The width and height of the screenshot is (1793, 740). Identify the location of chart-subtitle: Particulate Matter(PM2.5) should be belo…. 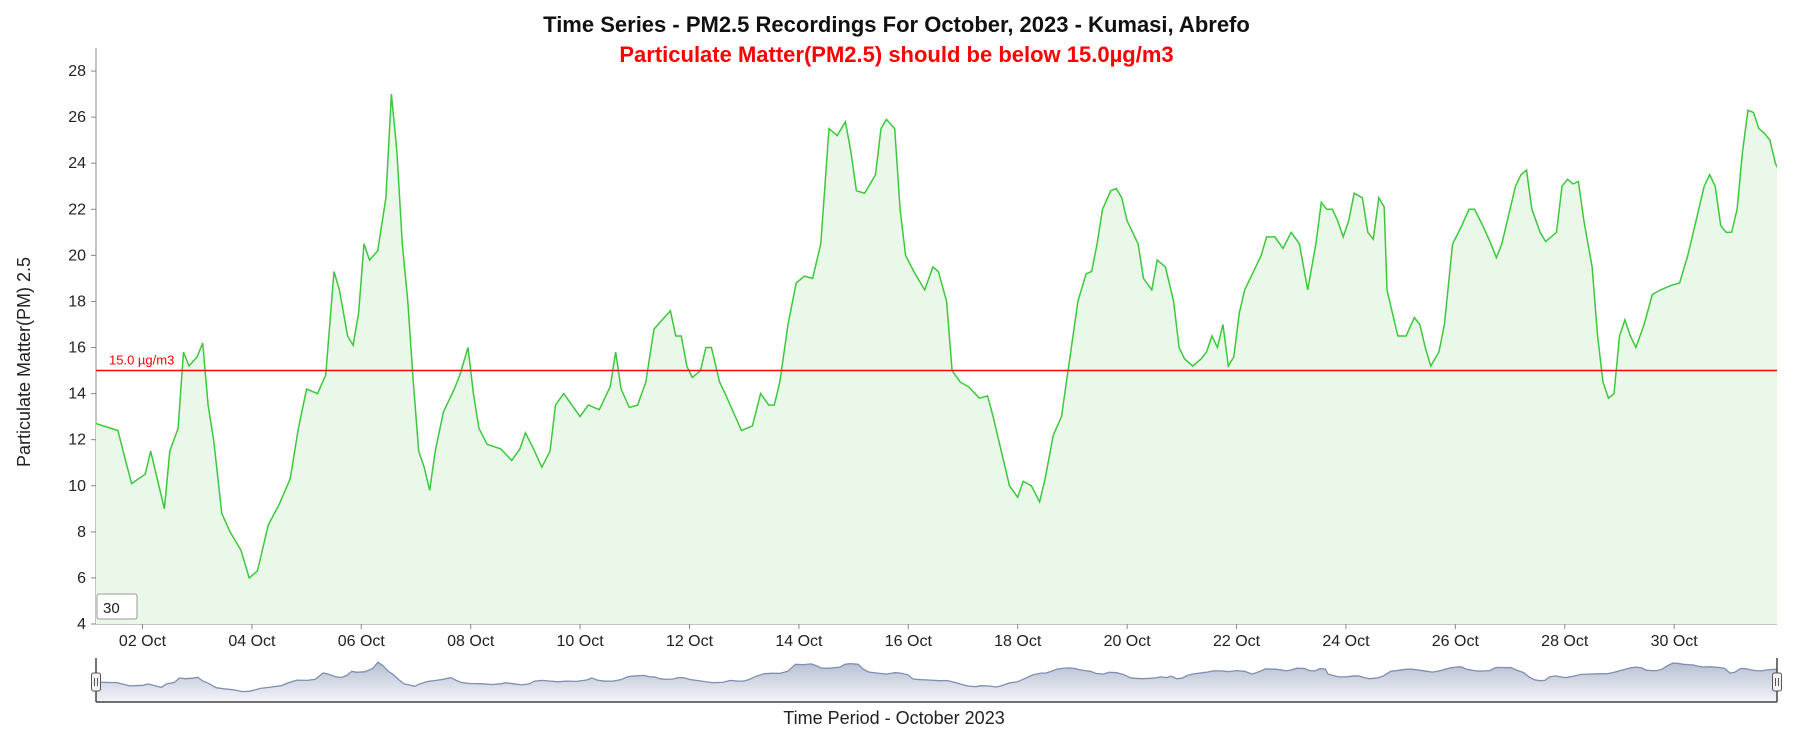
(896, 54).